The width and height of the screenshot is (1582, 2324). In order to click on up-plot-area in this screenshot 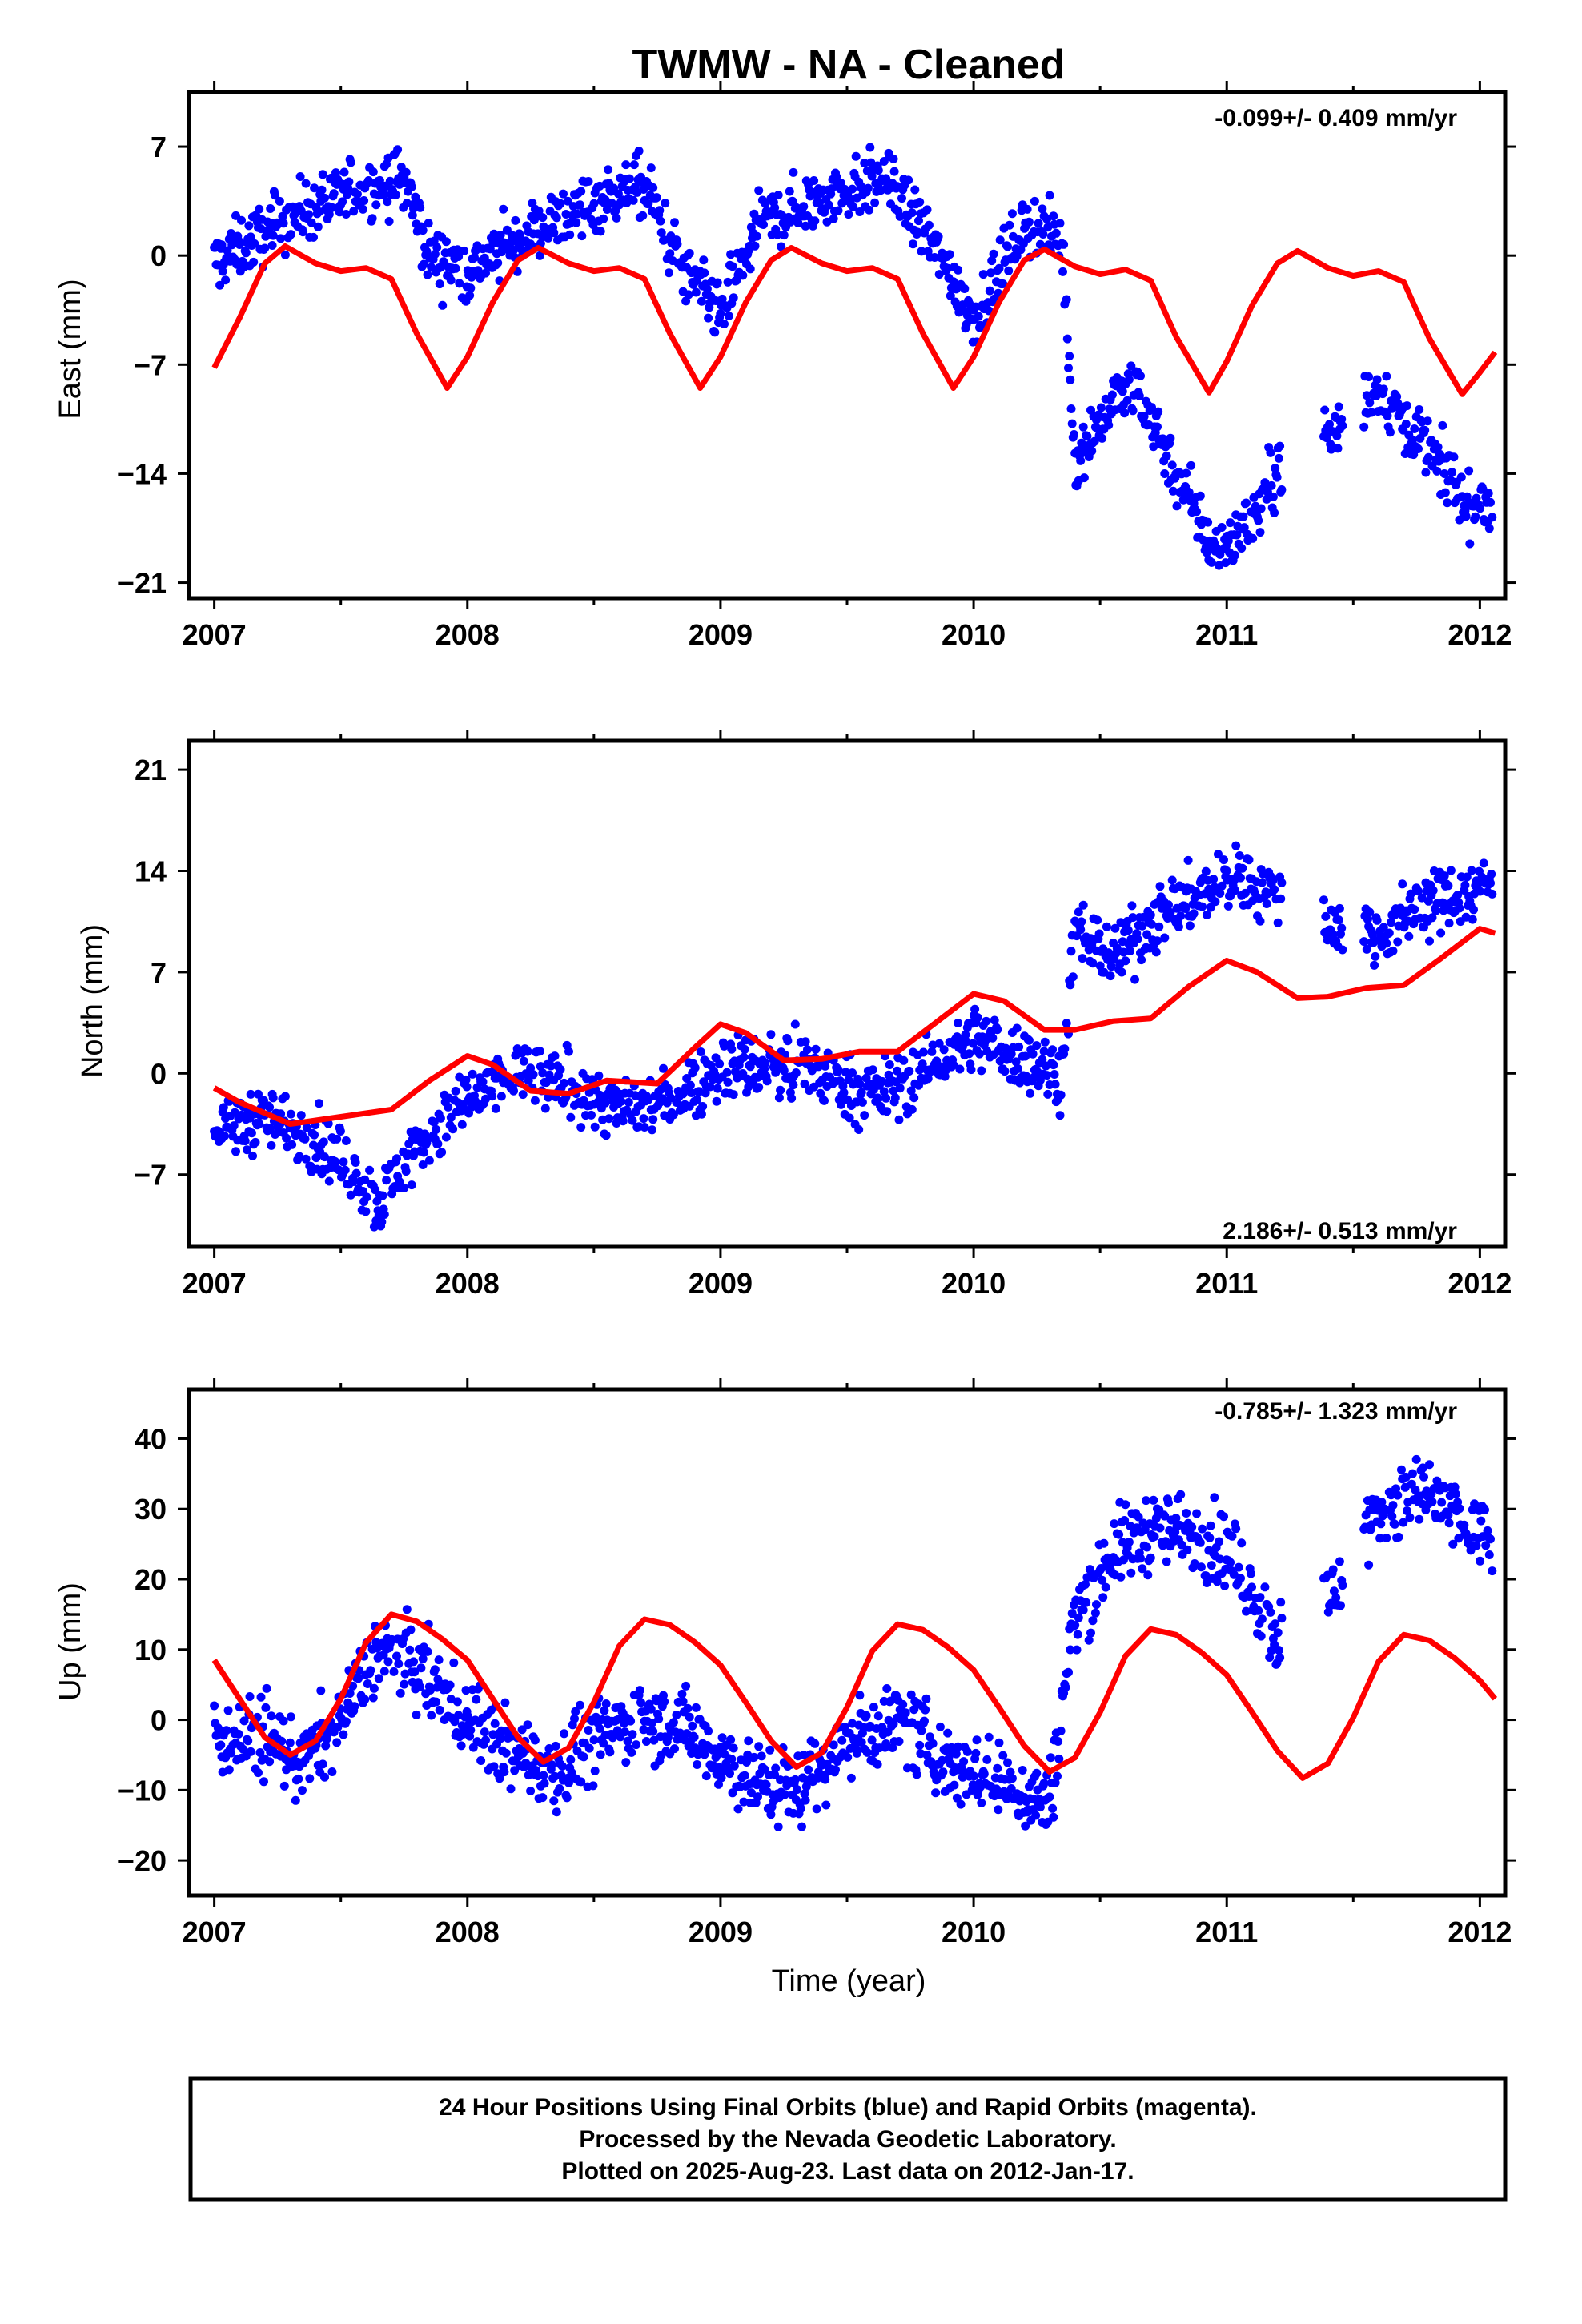, I will do `click(854, 1642)`.